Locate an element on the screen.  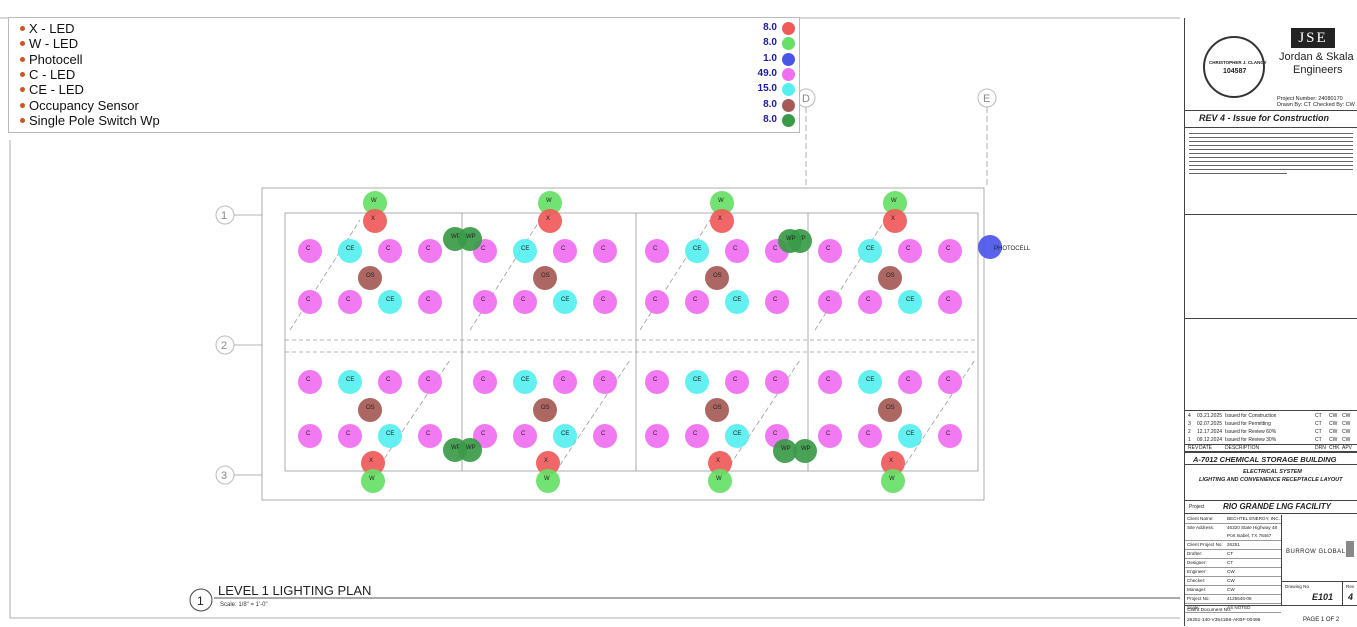
firm-subtitle: Engineers is located at coordinates (1318, 70).